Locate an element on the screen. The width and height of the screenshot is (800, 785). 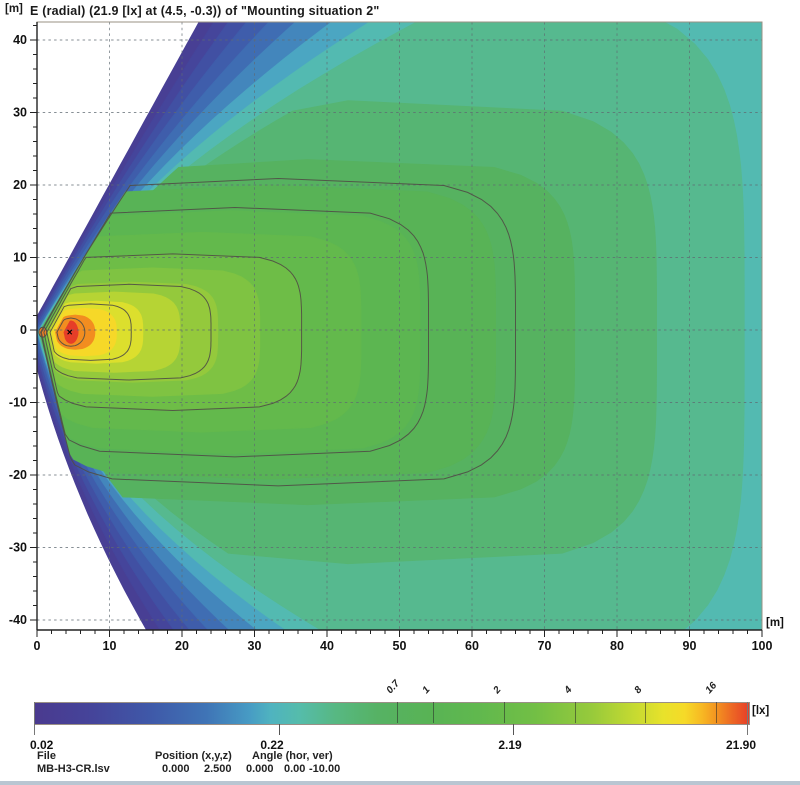
file-value: MB-H3-CR.lsv is located at coordinates (73, 769).